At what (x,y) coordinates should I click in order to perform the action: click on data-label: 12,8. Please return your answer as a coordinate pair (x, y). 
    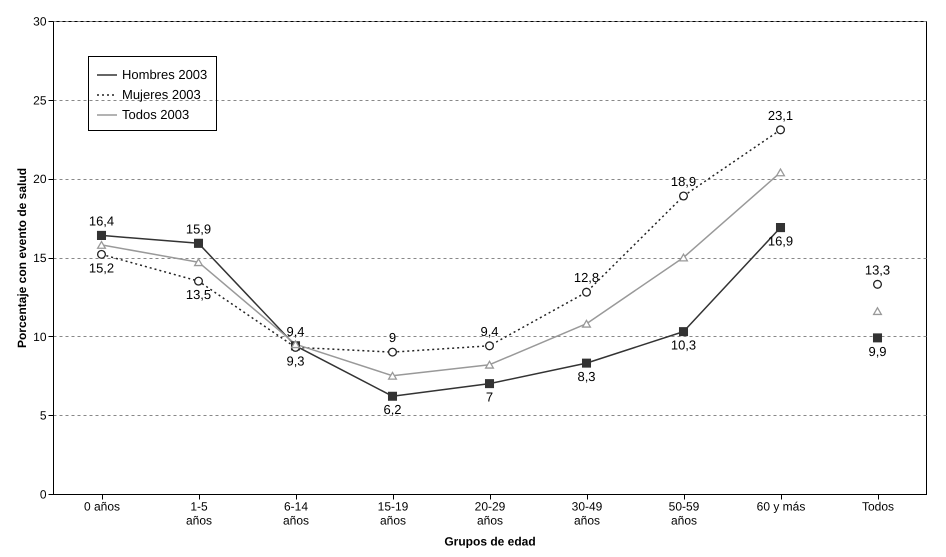
    Looking at the image, I should click on (587, 278).